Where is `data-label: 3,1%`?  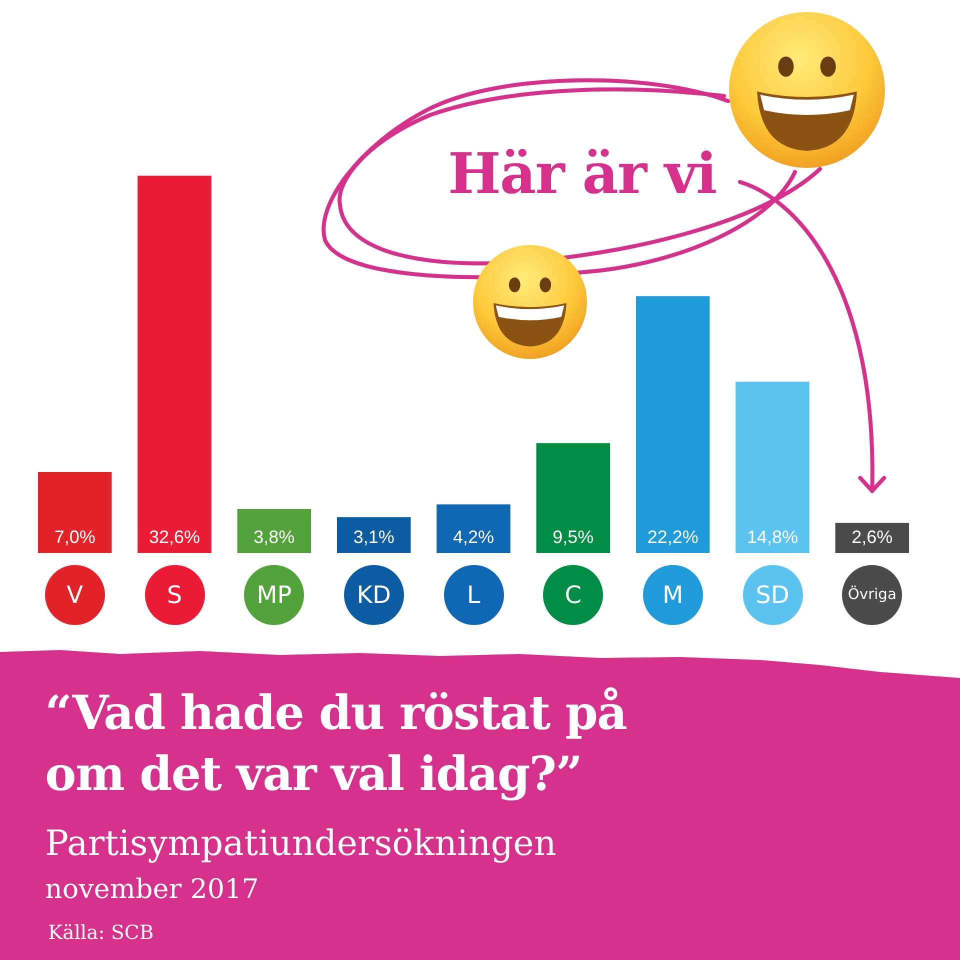 data-label: 3,1% is located at coordinates (373, 536).